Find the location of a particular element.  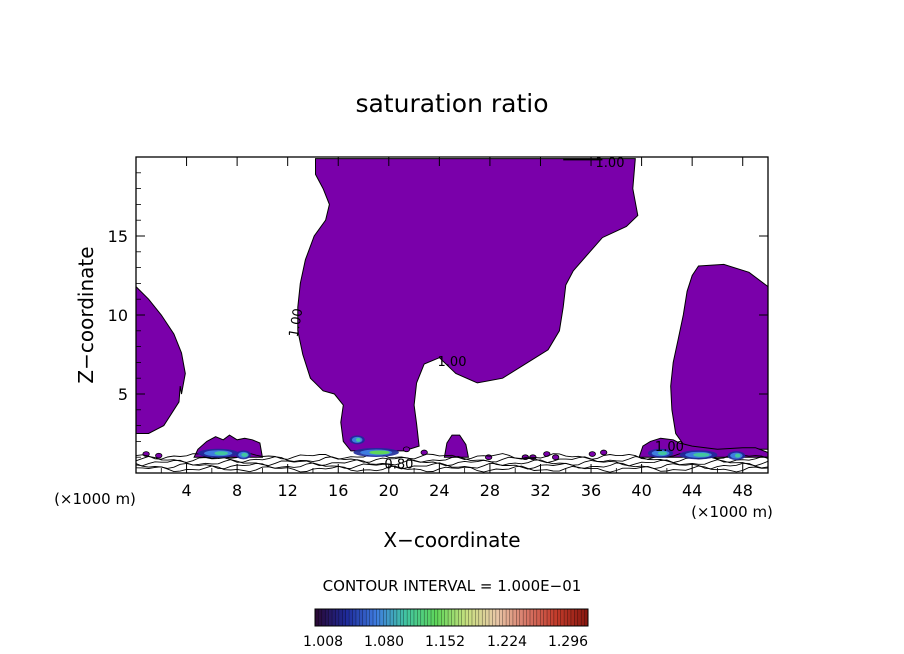

chart-title: saturation ratio is located at coordinates (451, 103).